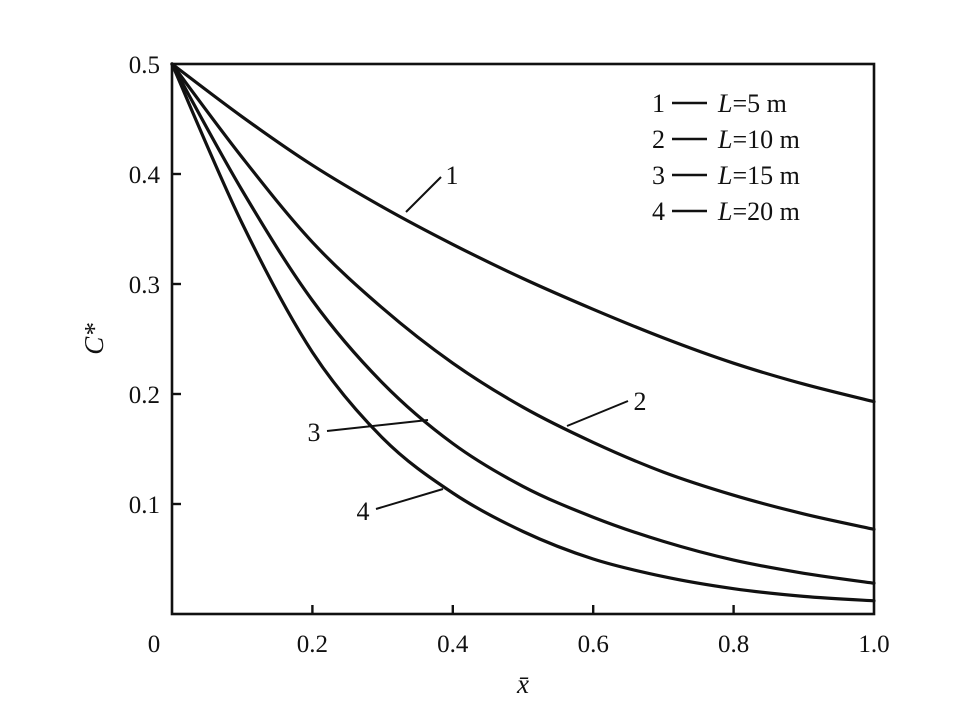 Image resolution: width=967 pixels, height=706 pixels. I want to click on legend-number: 2, so click(658, 139).